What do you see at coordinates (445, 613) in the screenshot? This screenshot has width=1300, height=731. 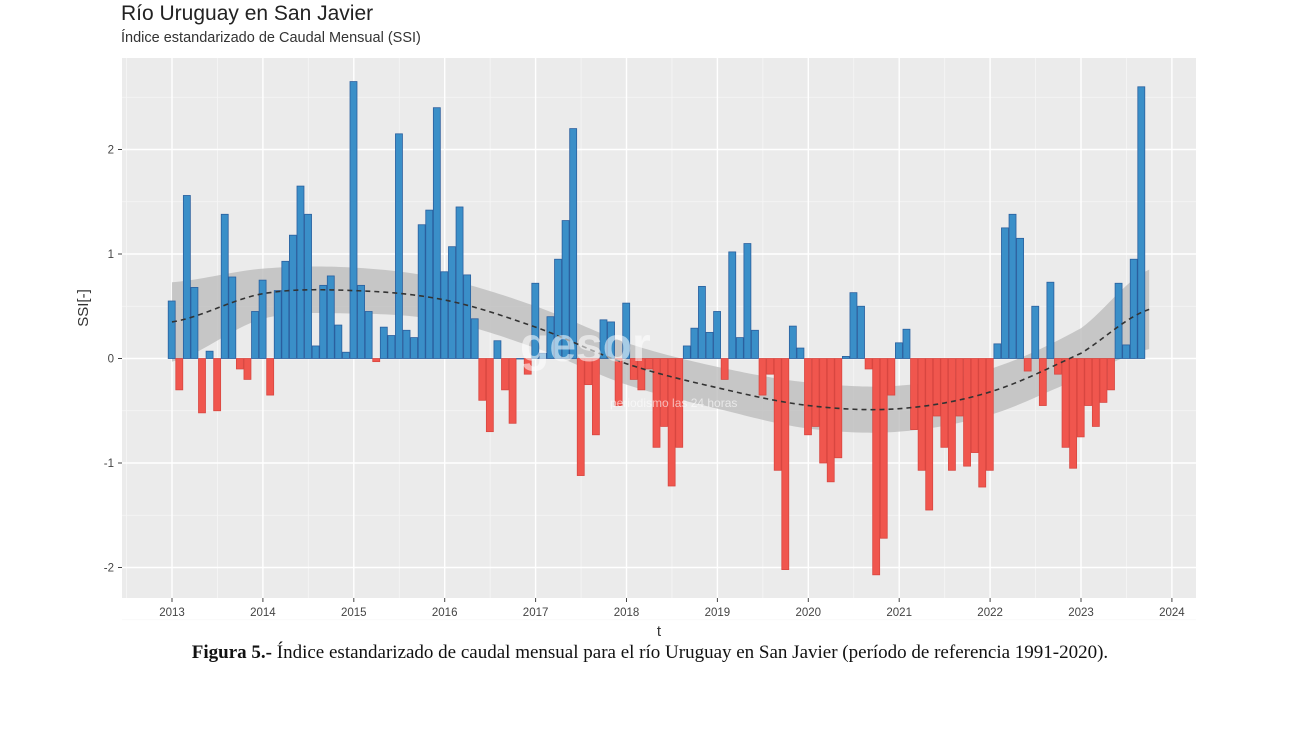 I see `x-tick-label: 2016` at bounding box center [445, 613].